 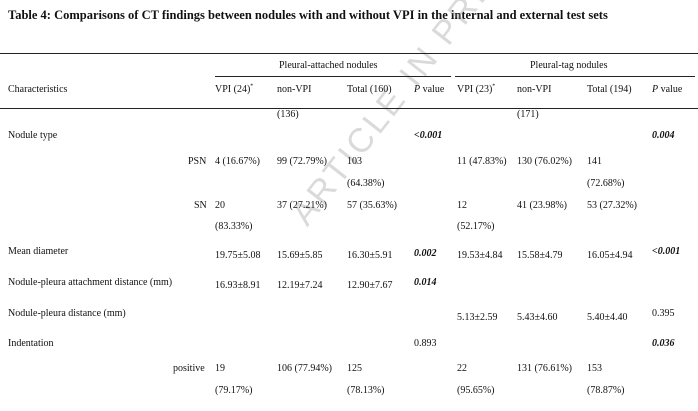 What do you see at coordinates (304, 368) in the screenshot?
I see `cell-positive-nonvpi-attached: 106 (77.94%)` at bounding box center [304, 368].